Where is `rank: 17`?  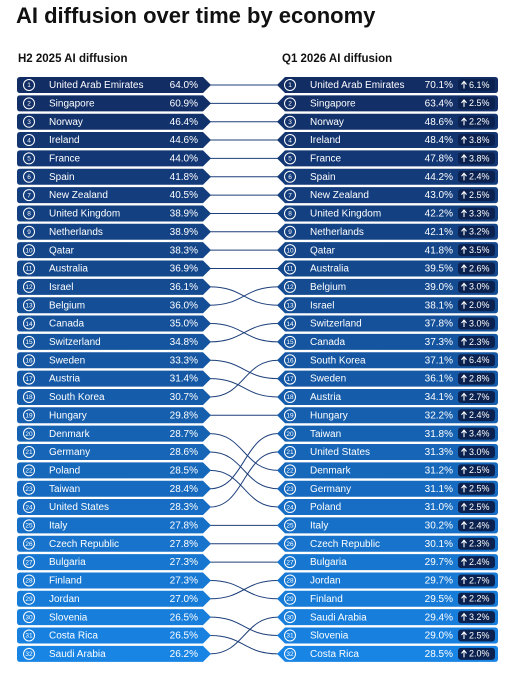
rank: 17 is located at coordinates (29, 379).